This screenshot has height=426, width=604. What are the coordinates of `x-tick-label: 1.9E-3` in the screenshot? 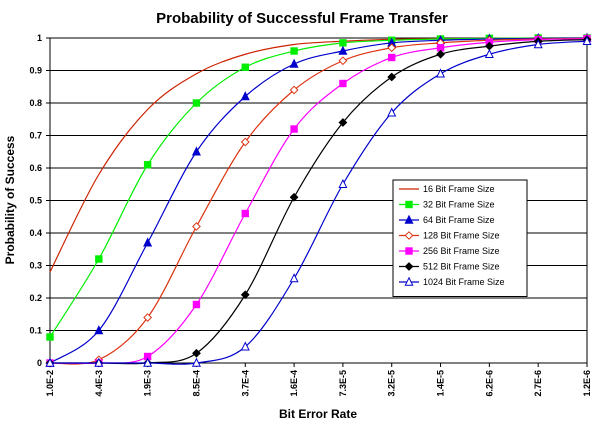 It's located at (148, 383).